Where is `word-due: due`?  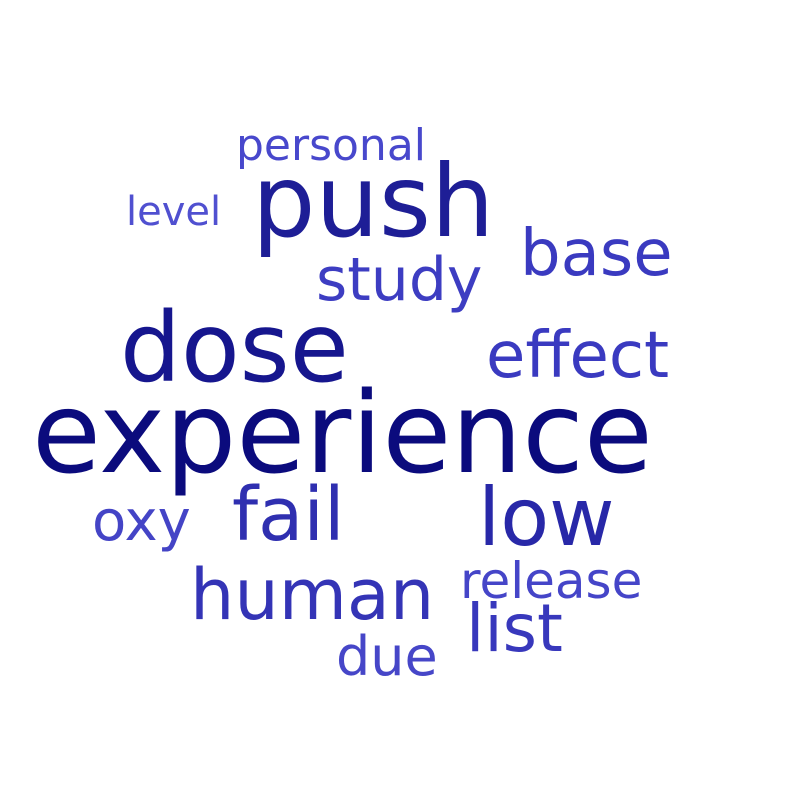 word-due: due is located at coordinates (387, 656).